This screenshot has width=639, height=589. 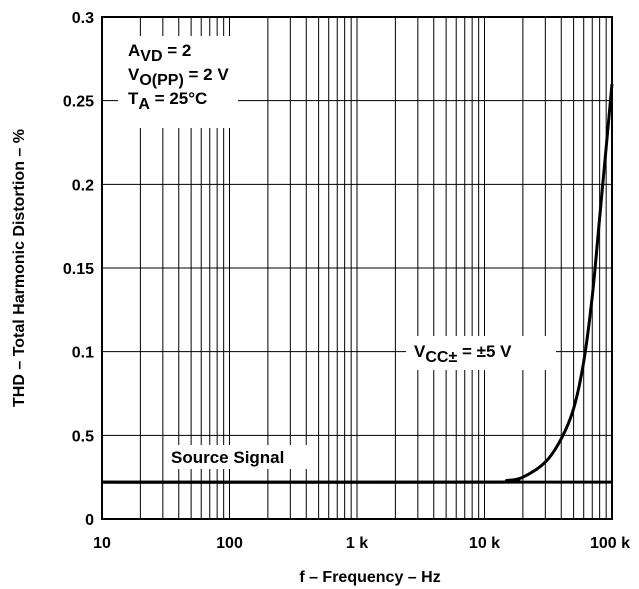 I want to click on x-tick-label: 100 k, so click(x=610, y=543).